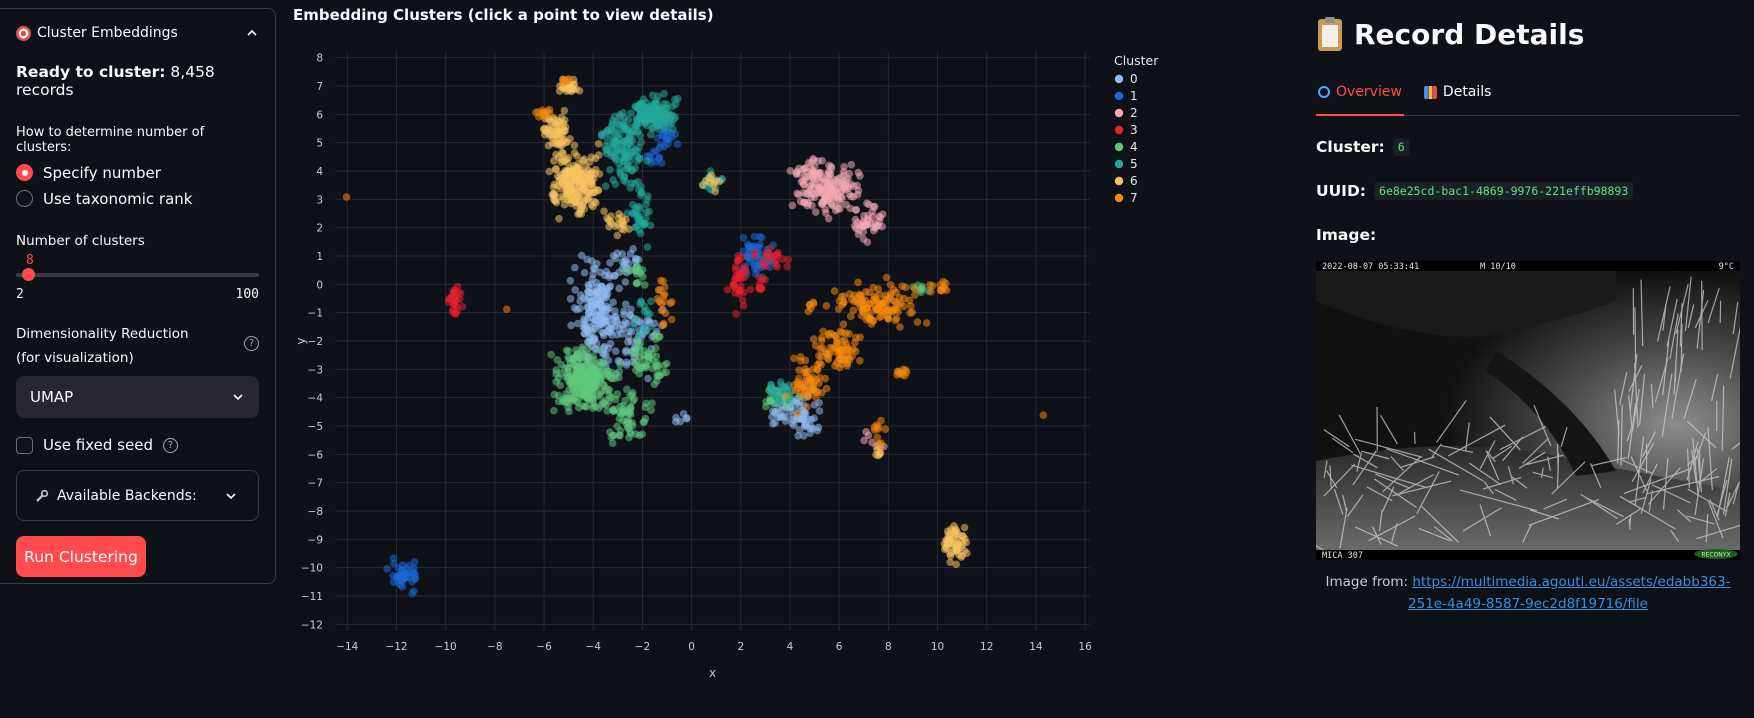  What do you see at coordinates (24, 445) in the screenshot?
I see `fixed-seed-checkbox` at bounding box center [24, 445].